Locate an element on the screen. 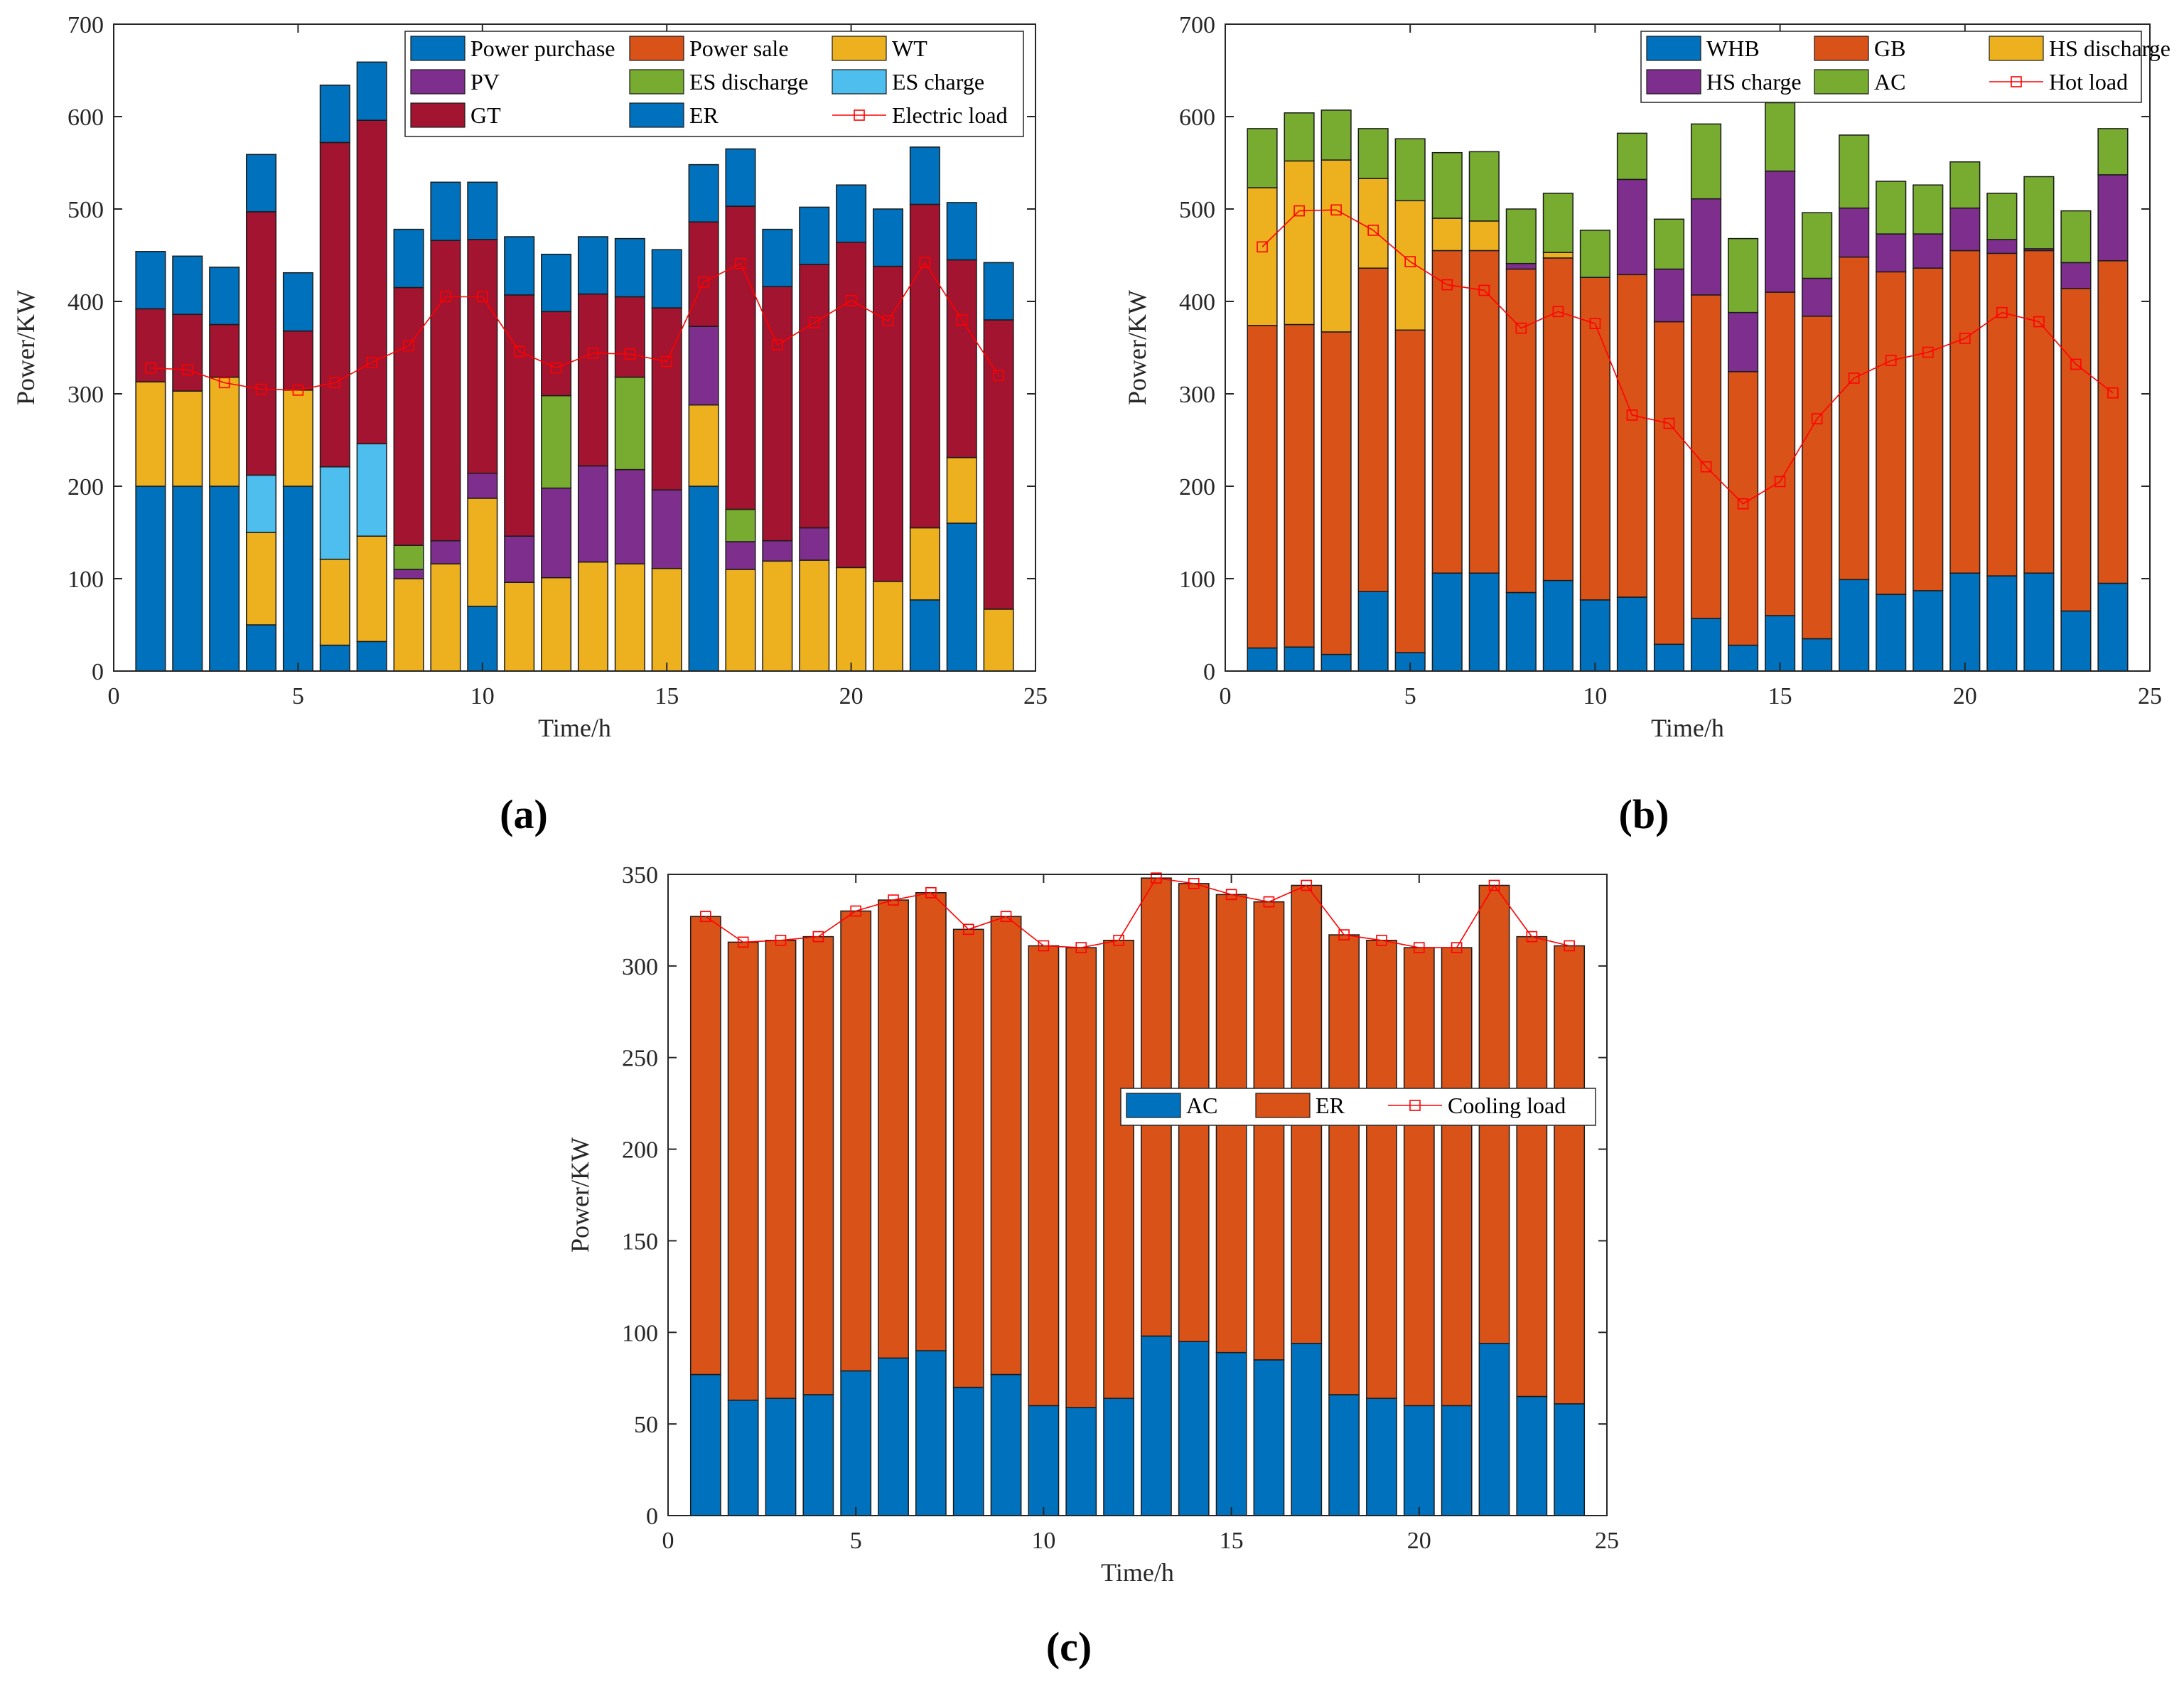 The width and height of the screenshot is (2184, 1694). bar-segment-er-h8 is located at coordinates (968, 1158).